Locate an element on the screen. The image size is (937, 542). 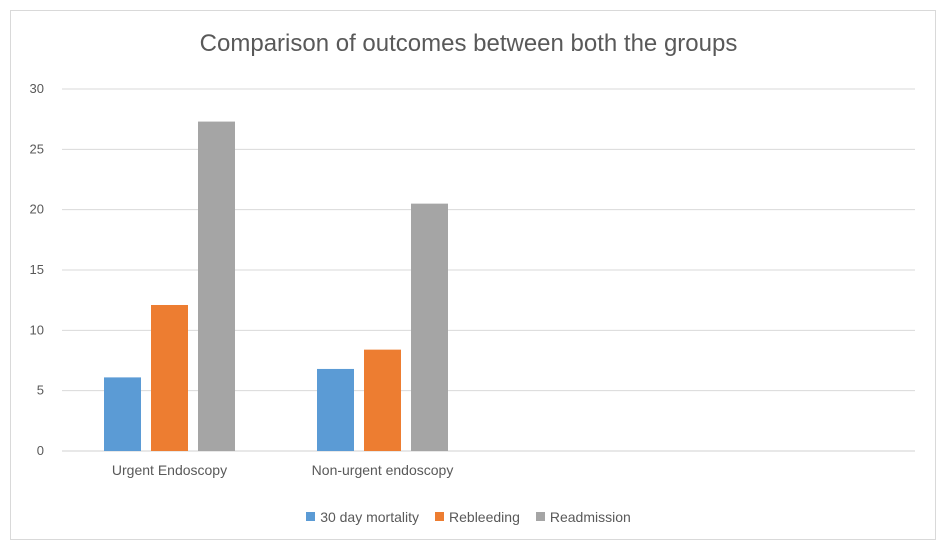
legend-item: 30 day mortality is located at coordinates (362, 517).